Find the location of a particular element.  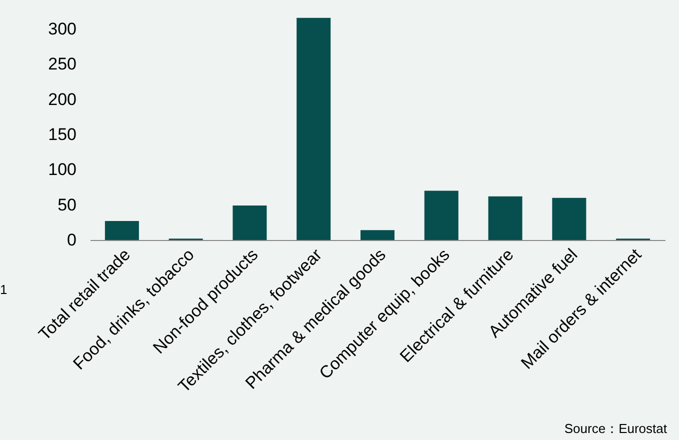

source-note: Source：Eurostat is located at coordinates (615, 429).